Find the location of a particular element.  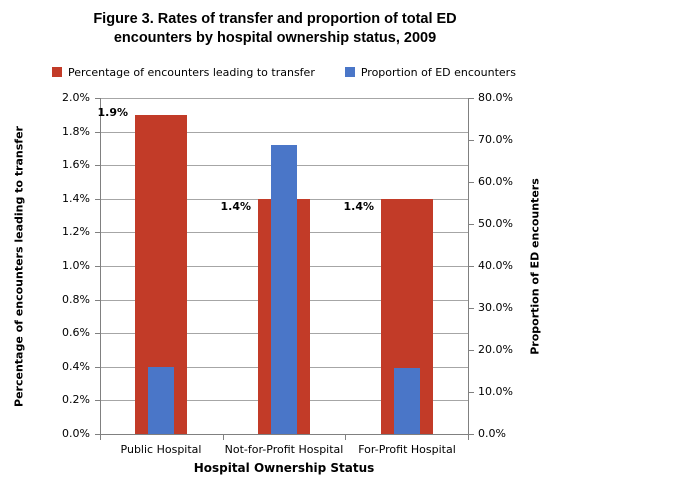

x-axis-line is located at coordinates (284, 434).